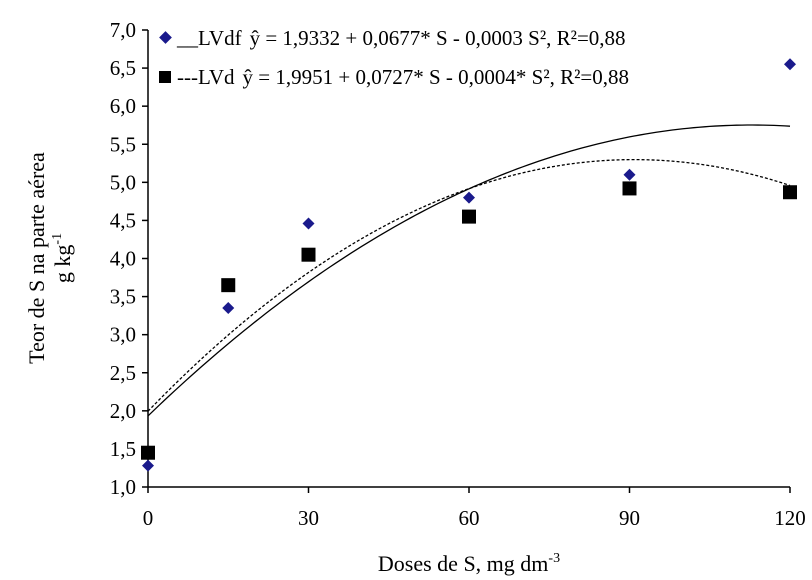 This screenshot has width=812, height=580. What do you see at coordinates (165, 37) in the screenshot?
I see `legend-marker-lvdf` at bounding box center [165, 37].